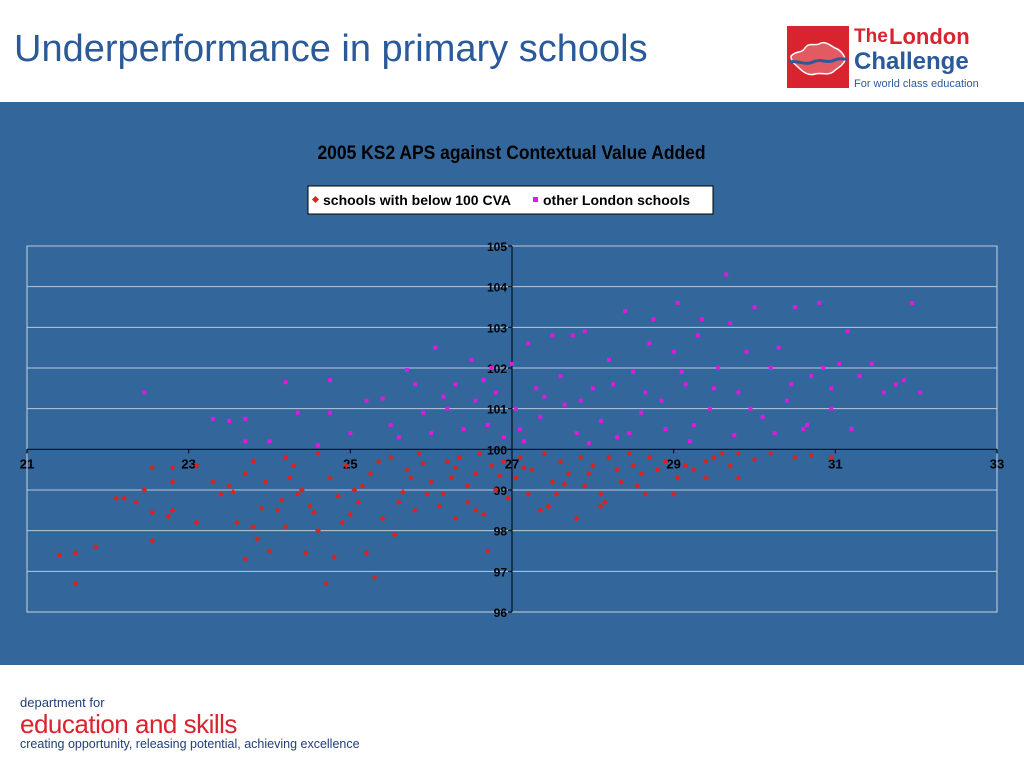 The width and height of the screenshot is (1024, 768). I want to click on y-tick-label-101: 101, so click(497, 410).